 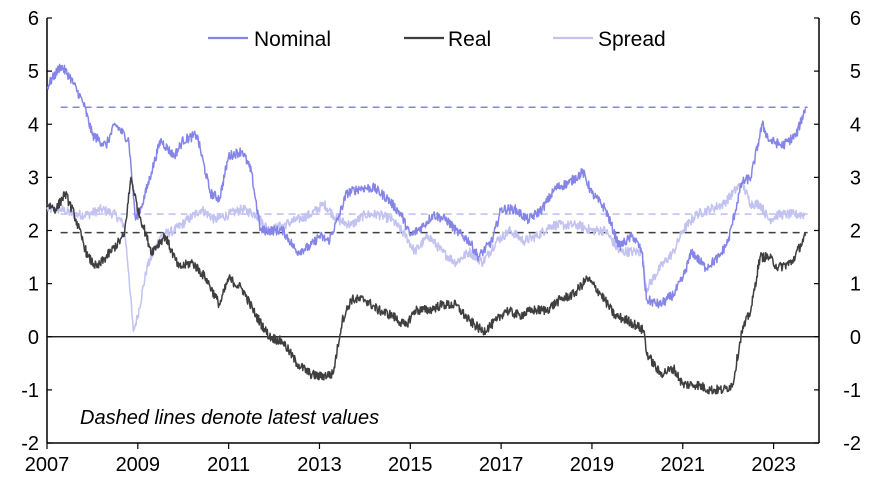 What do you see at coordinates (855, 232) in the screenshot?
I see `y-tick-label-right: 2` at bounding box center [855, 232].